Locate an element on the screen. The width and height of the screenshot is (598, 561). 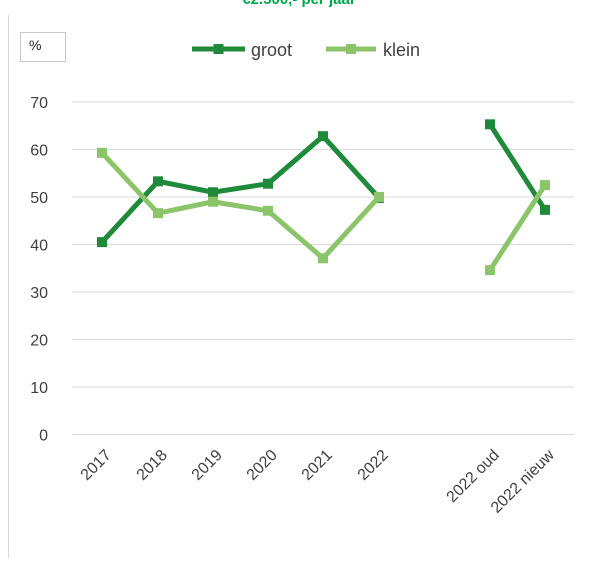
y-axis-ticks: 0 10 20 30 40 50 60 70 is located at coordinates (39, 270).